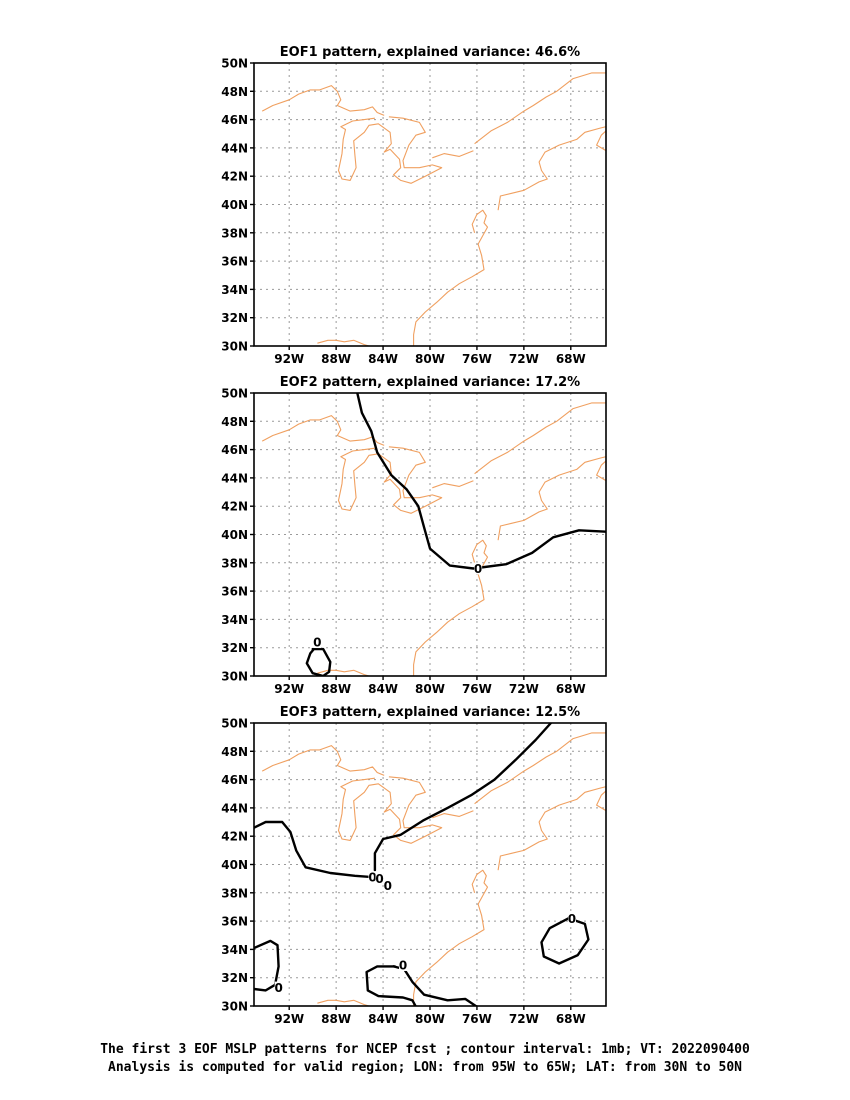 This screenshot has height=1100, width=850. What do you see at coordinates (430, 359) in the screenshot?
I see `lon-tick-label: 80W` at bounding box center [430, 359].